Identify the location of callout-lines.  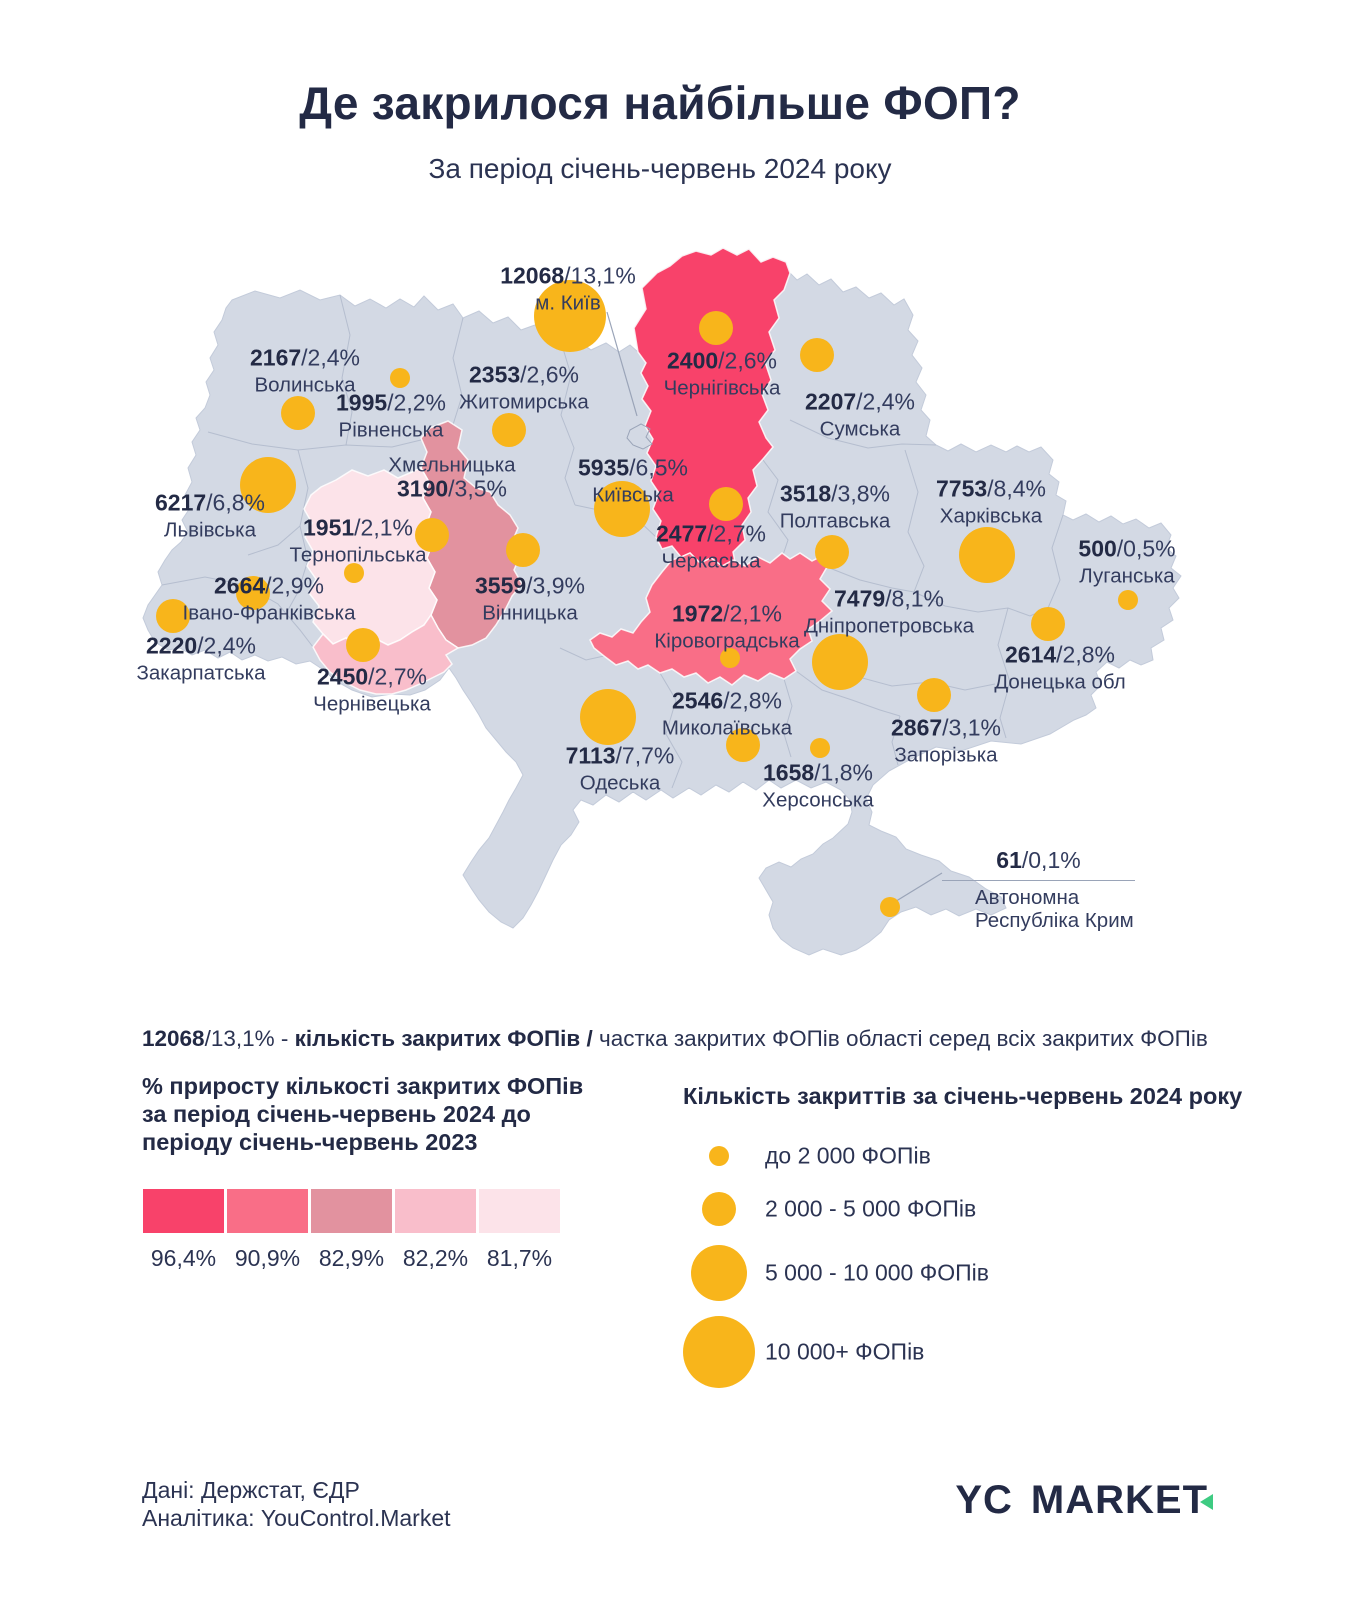
(774, 607).